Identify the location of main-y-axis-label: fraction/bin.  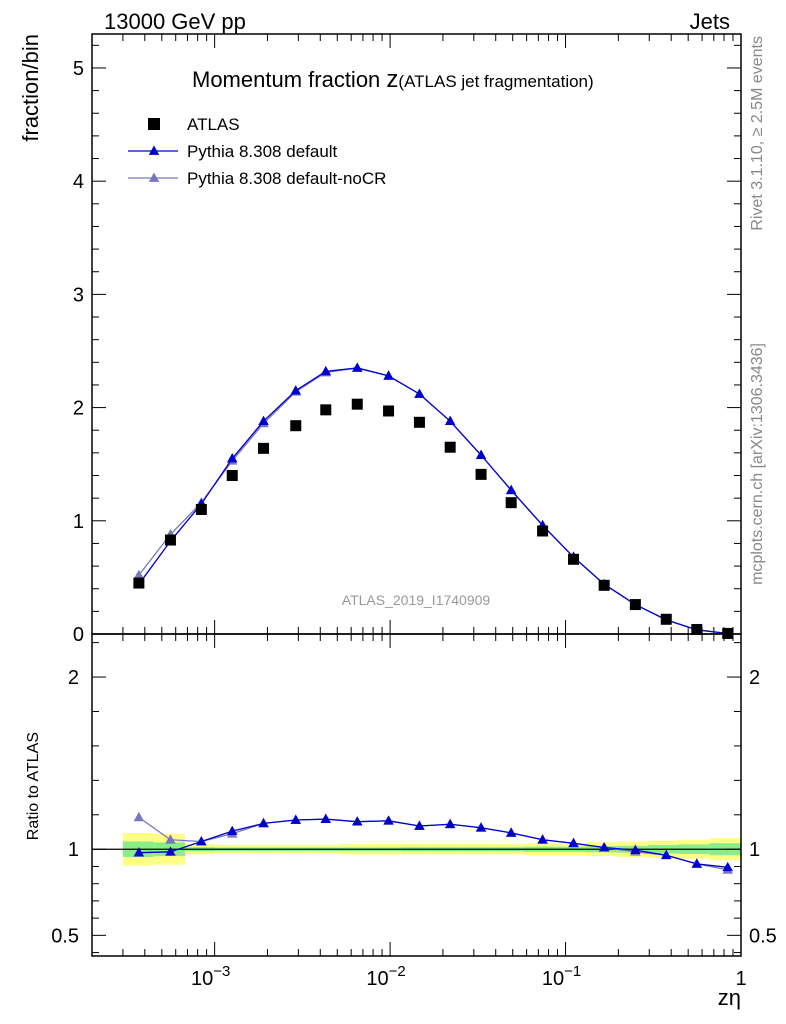
(30, 88).